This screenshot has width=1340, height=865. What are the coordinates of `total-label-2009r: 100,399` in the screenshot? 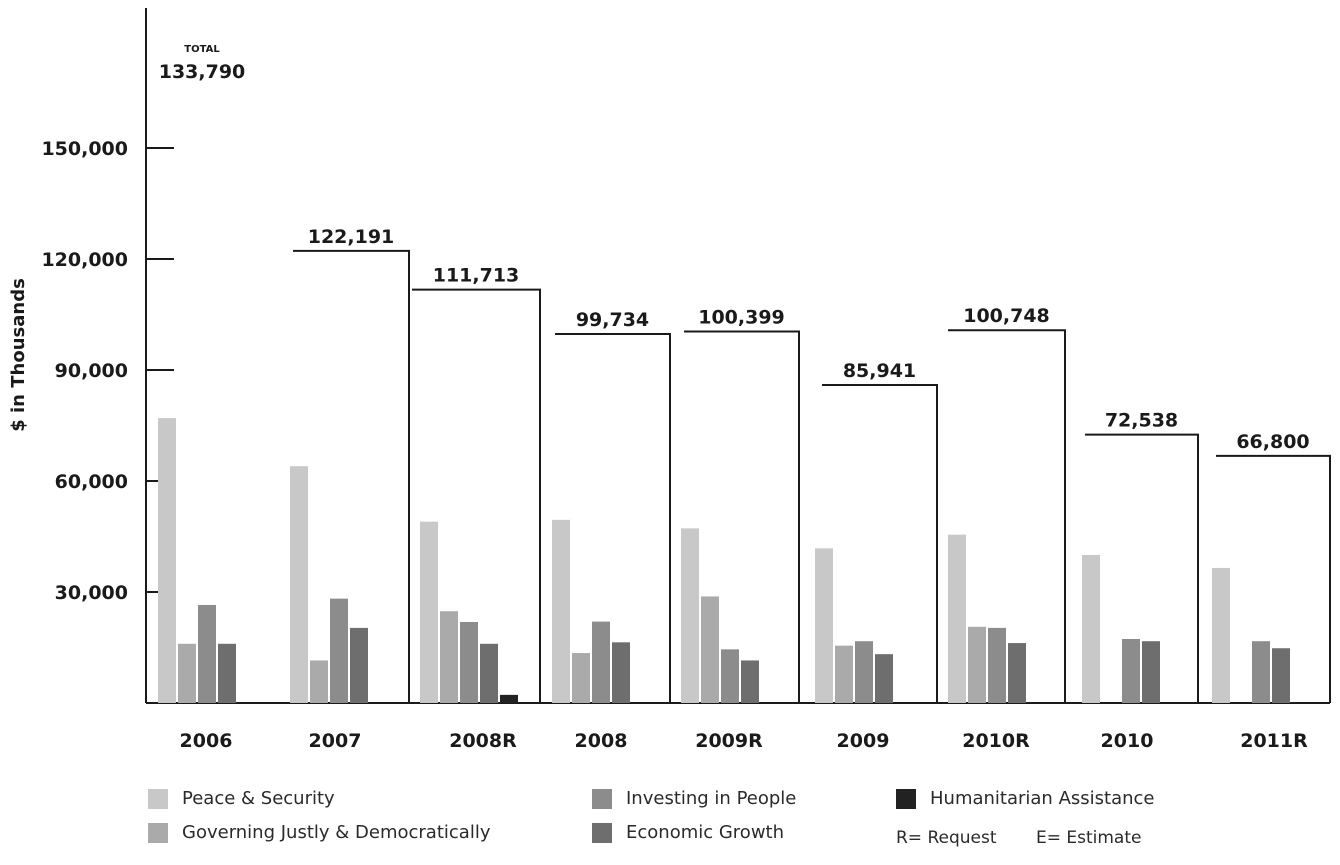 It's located at (741, 318).